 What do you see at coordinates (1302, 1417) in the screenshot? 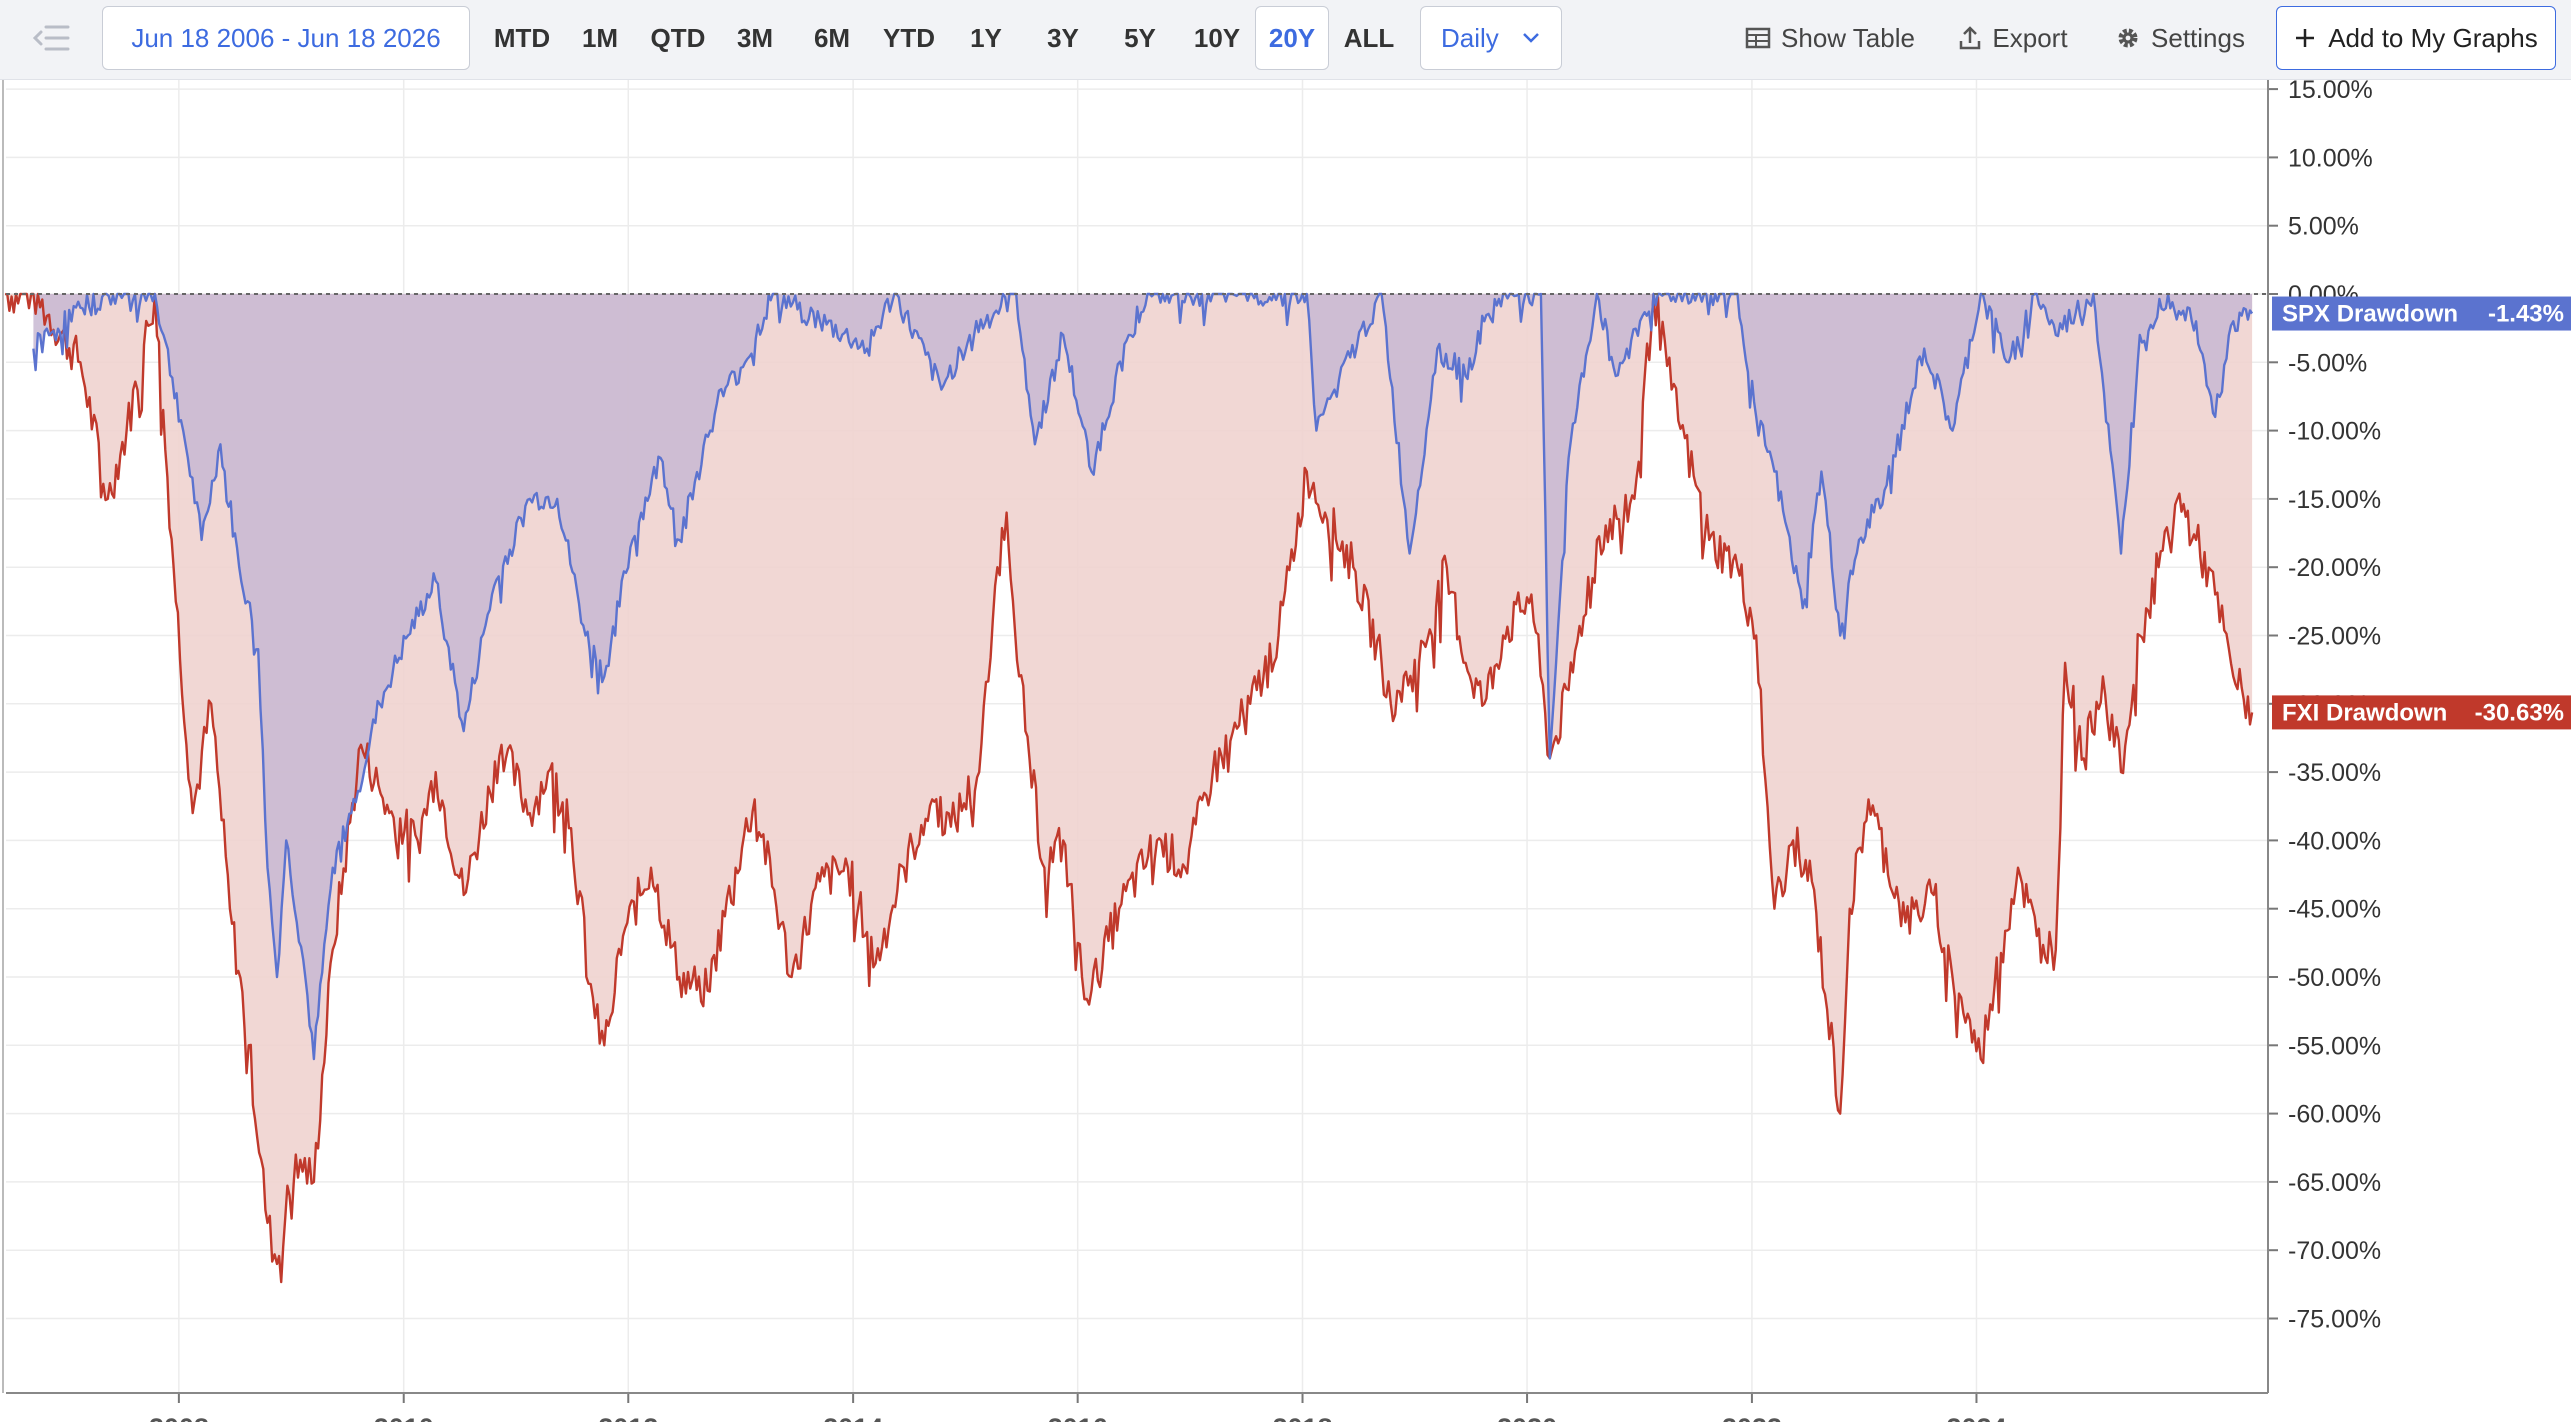
I see `x-tick-label: 2018` at bounding box center [1302, 1417].